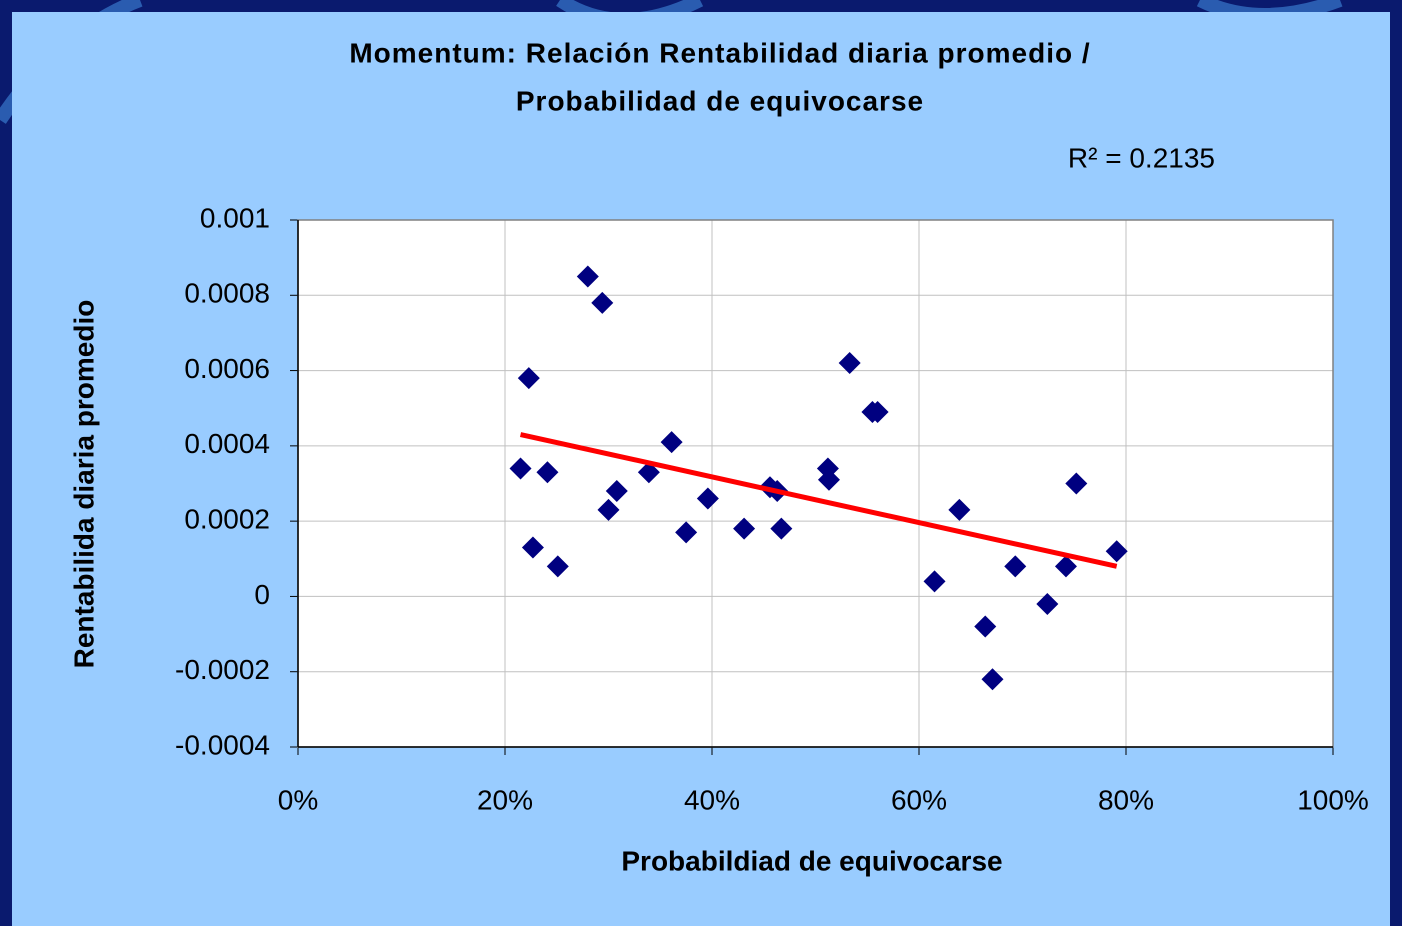  I want to click on y-tick-label: 0.0004, so click(227, 443).